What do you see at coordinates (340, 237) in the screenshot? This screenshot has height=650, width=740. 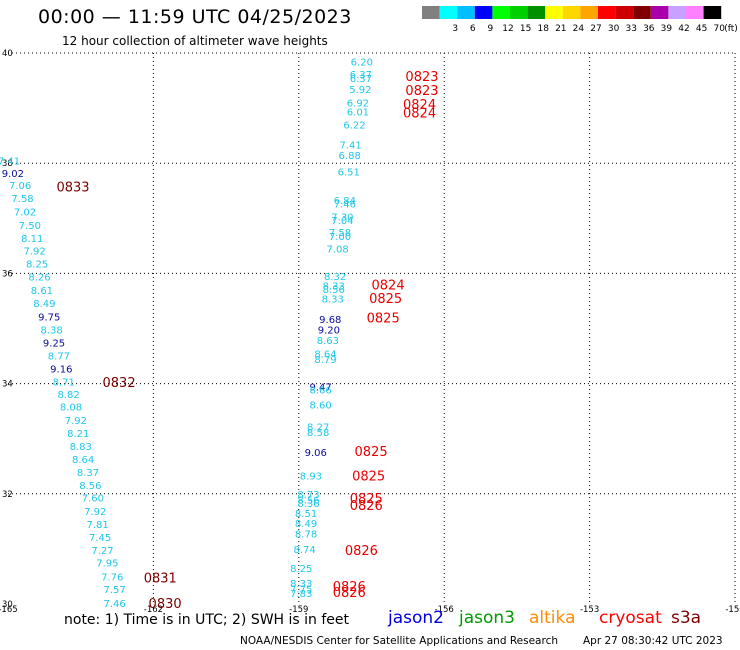 I see `wave-height-label: 7.00` at bounding box center [340, 237].